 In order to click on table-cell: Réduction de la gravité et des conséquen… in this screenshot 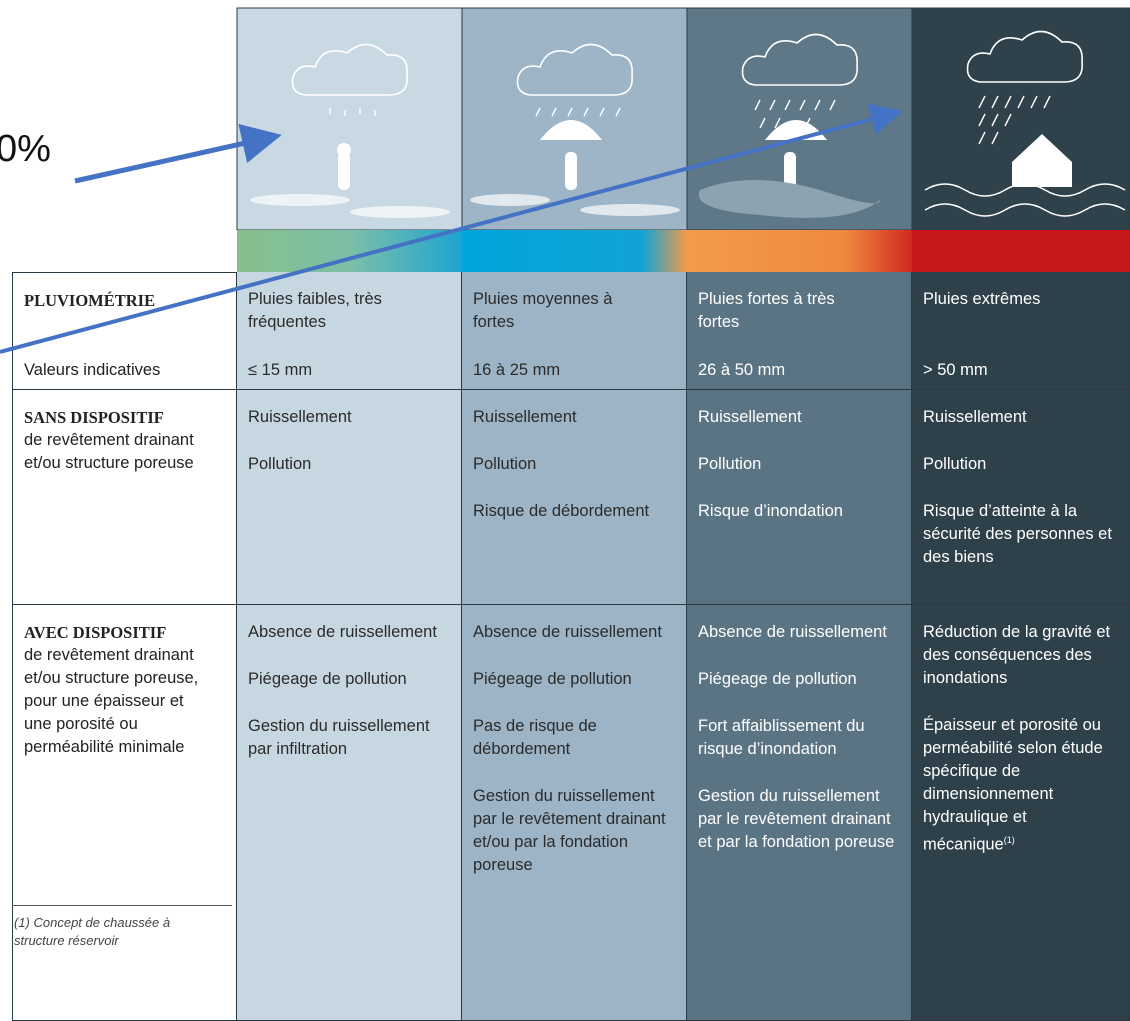, I will do `click(1021, 813)`.